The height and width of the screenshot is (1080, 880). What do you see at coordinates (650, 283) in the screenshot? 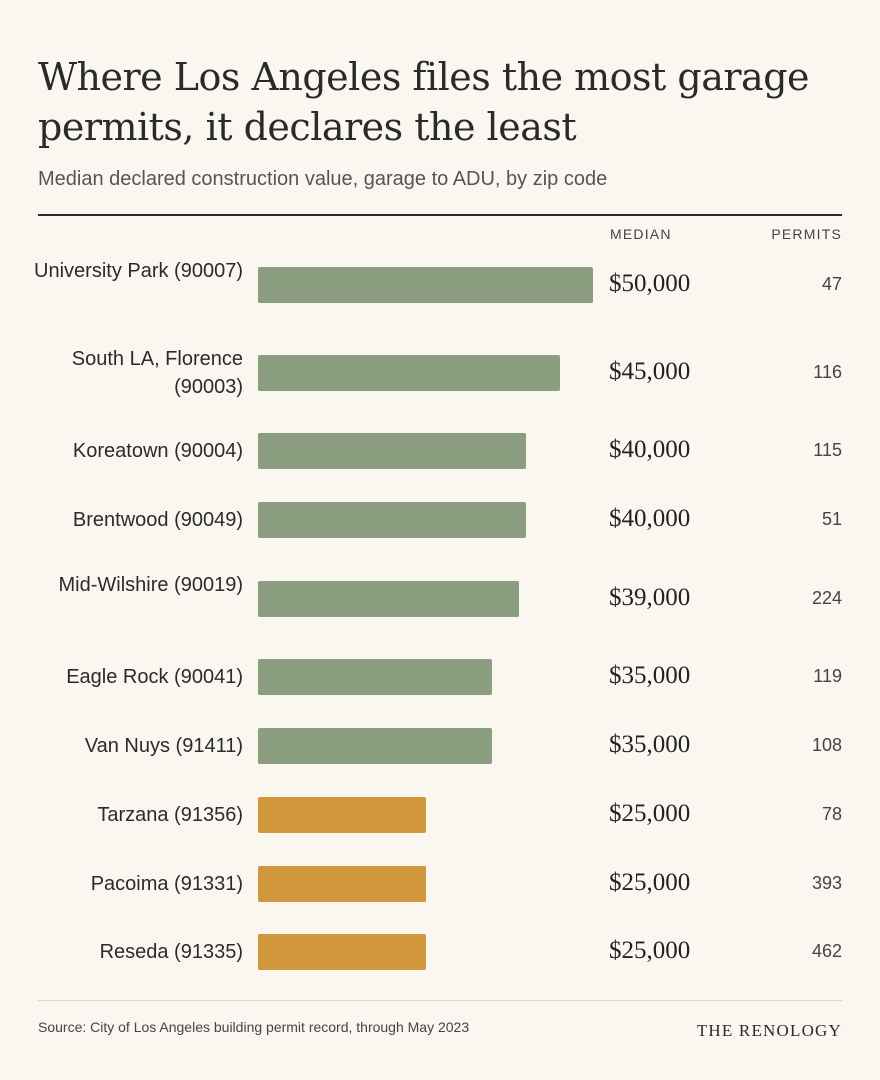
I see `median-value-label: $50,000` at bounding box center [650, 283].